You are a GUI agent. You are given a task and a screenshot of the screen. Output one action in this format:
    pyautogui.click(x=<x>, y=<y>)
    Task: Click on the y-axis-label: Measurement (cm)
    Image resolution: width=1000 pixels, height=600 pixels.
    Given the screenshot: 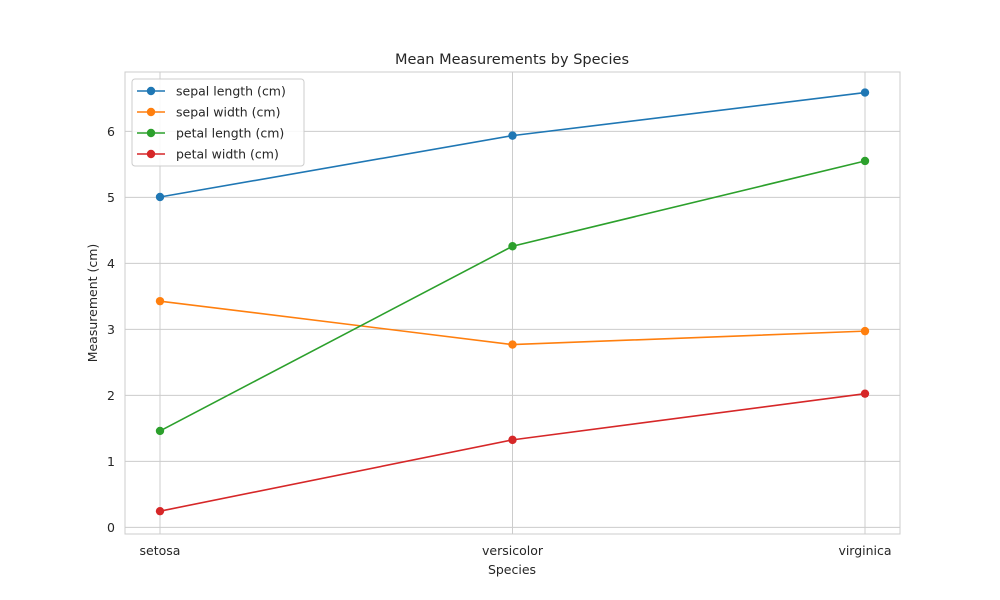 What is the action you would take?
    pyautogui.click(x=92, y=303)
    